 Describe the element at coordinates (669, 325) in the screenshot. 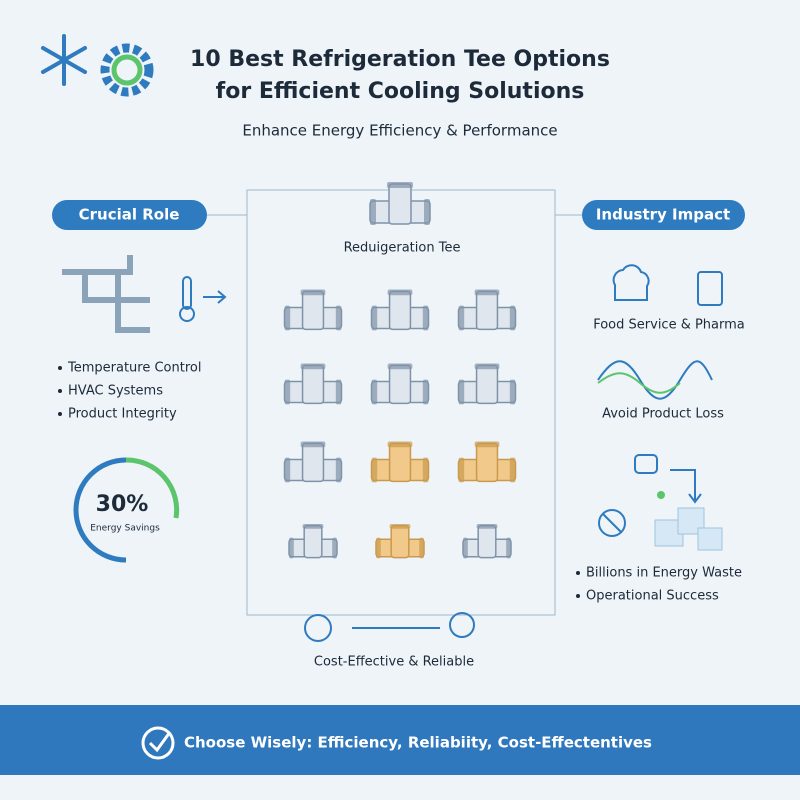

I see `right-caption: Food Service & Pharma` at that location.